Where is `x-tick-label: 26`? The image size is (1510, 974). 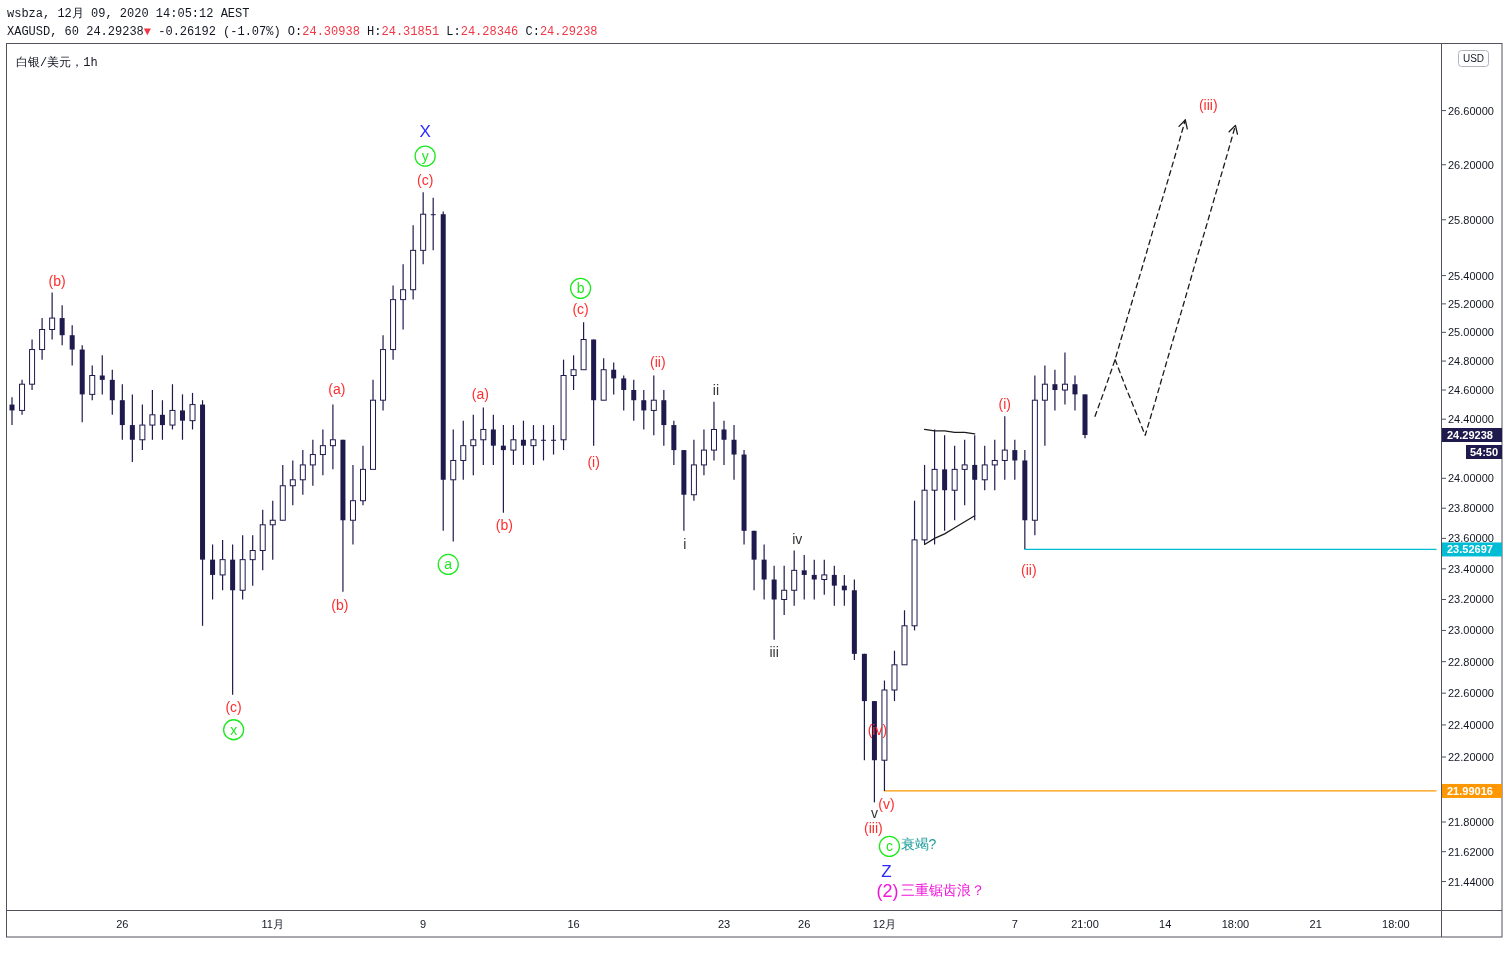
x-tick-label: 26 is located at coordinates (122, 924).